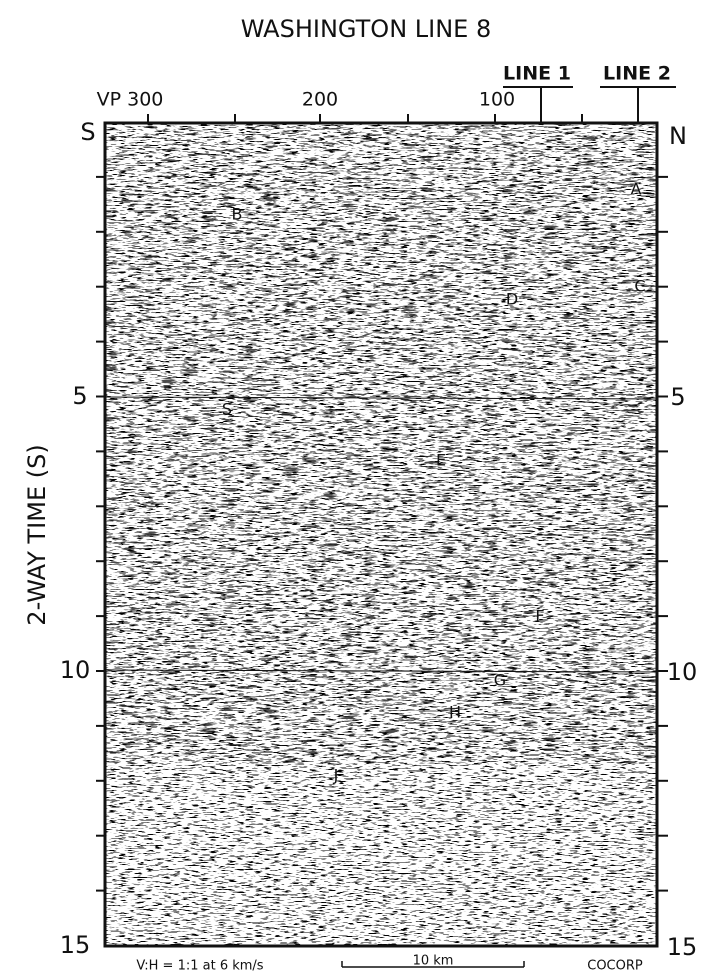 The image size is (701, 974). Describe the element at coordinates (366, 29) in the screenshot. I see `figure-title: WASHINGTON LINE 8` at that location.